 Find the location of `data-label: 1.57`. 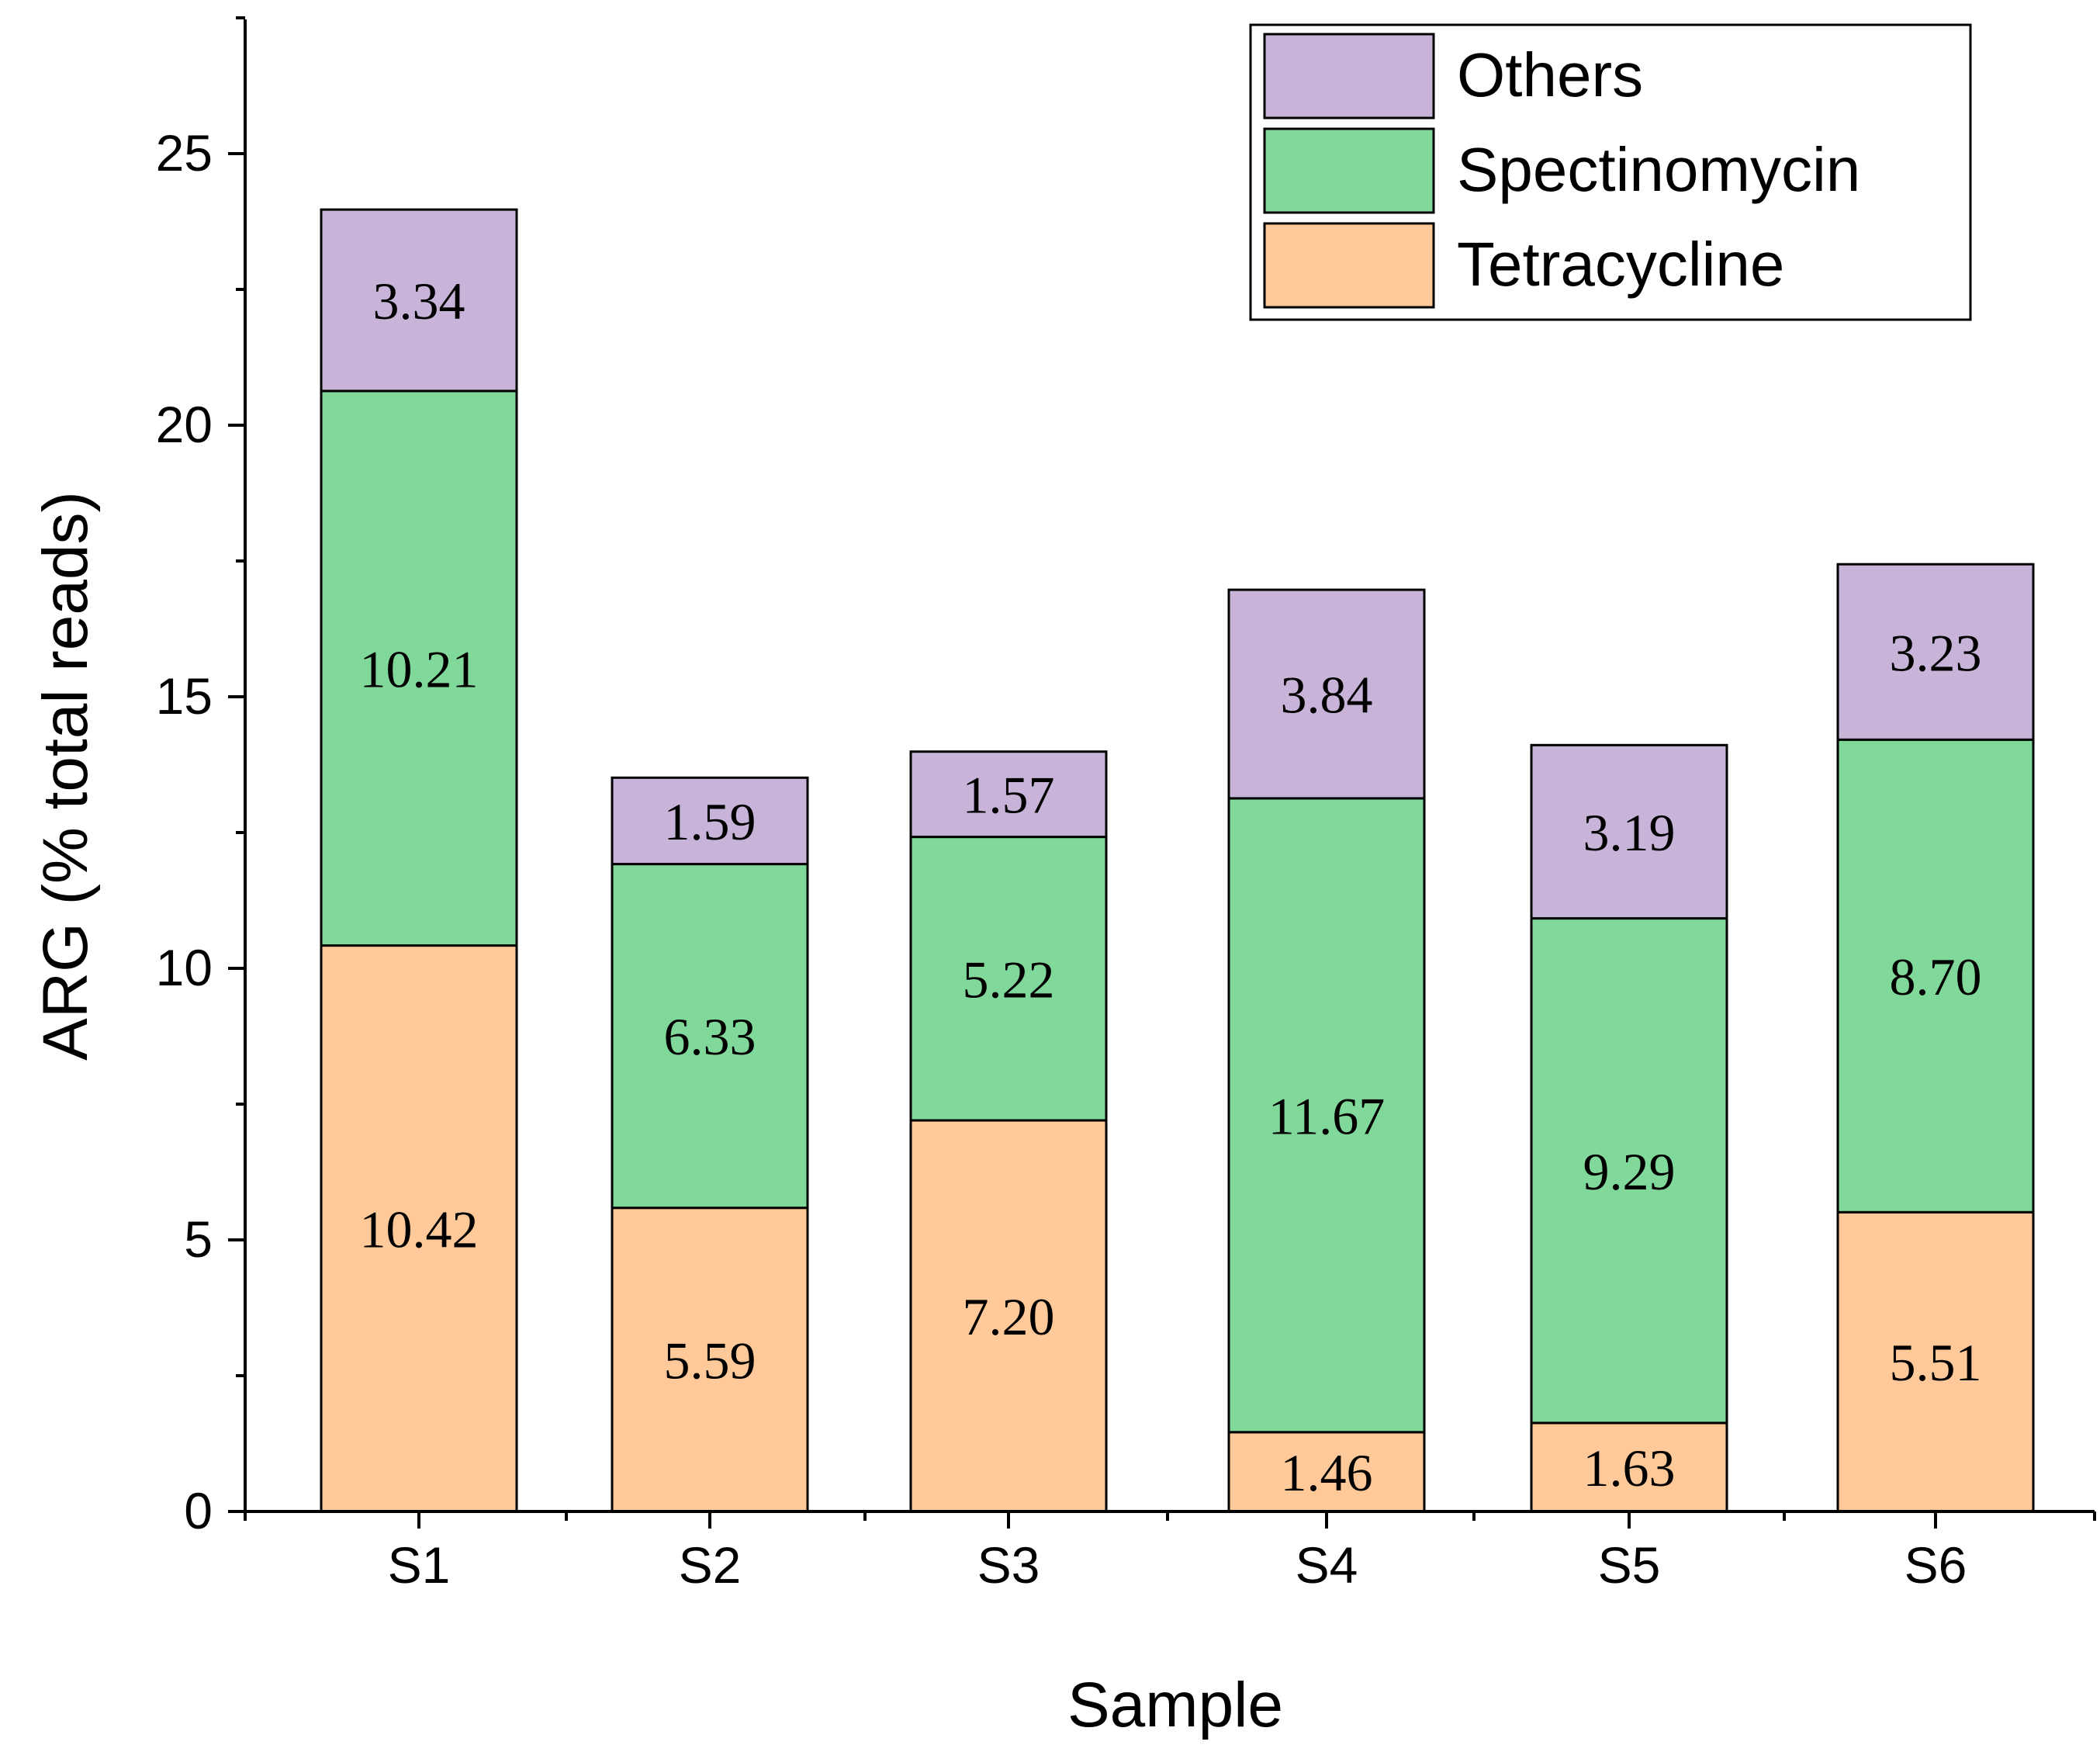

data-label: 1.57 is located at coordinates (1009, 795).